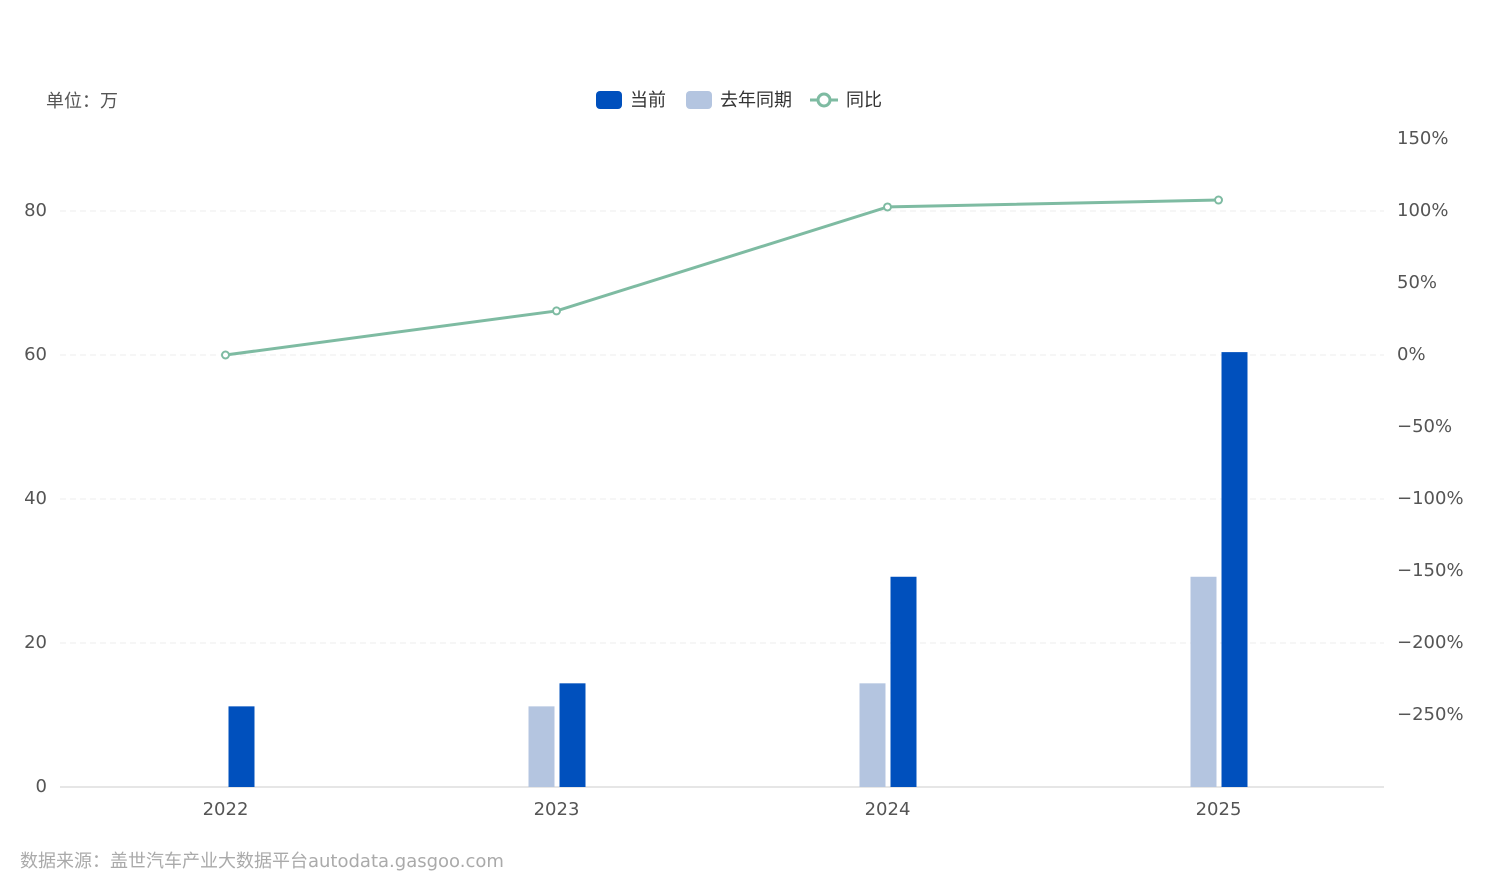 This screenshot has height=895, width=1487. I want to click on legend-label: 同比, so click(864, 100).